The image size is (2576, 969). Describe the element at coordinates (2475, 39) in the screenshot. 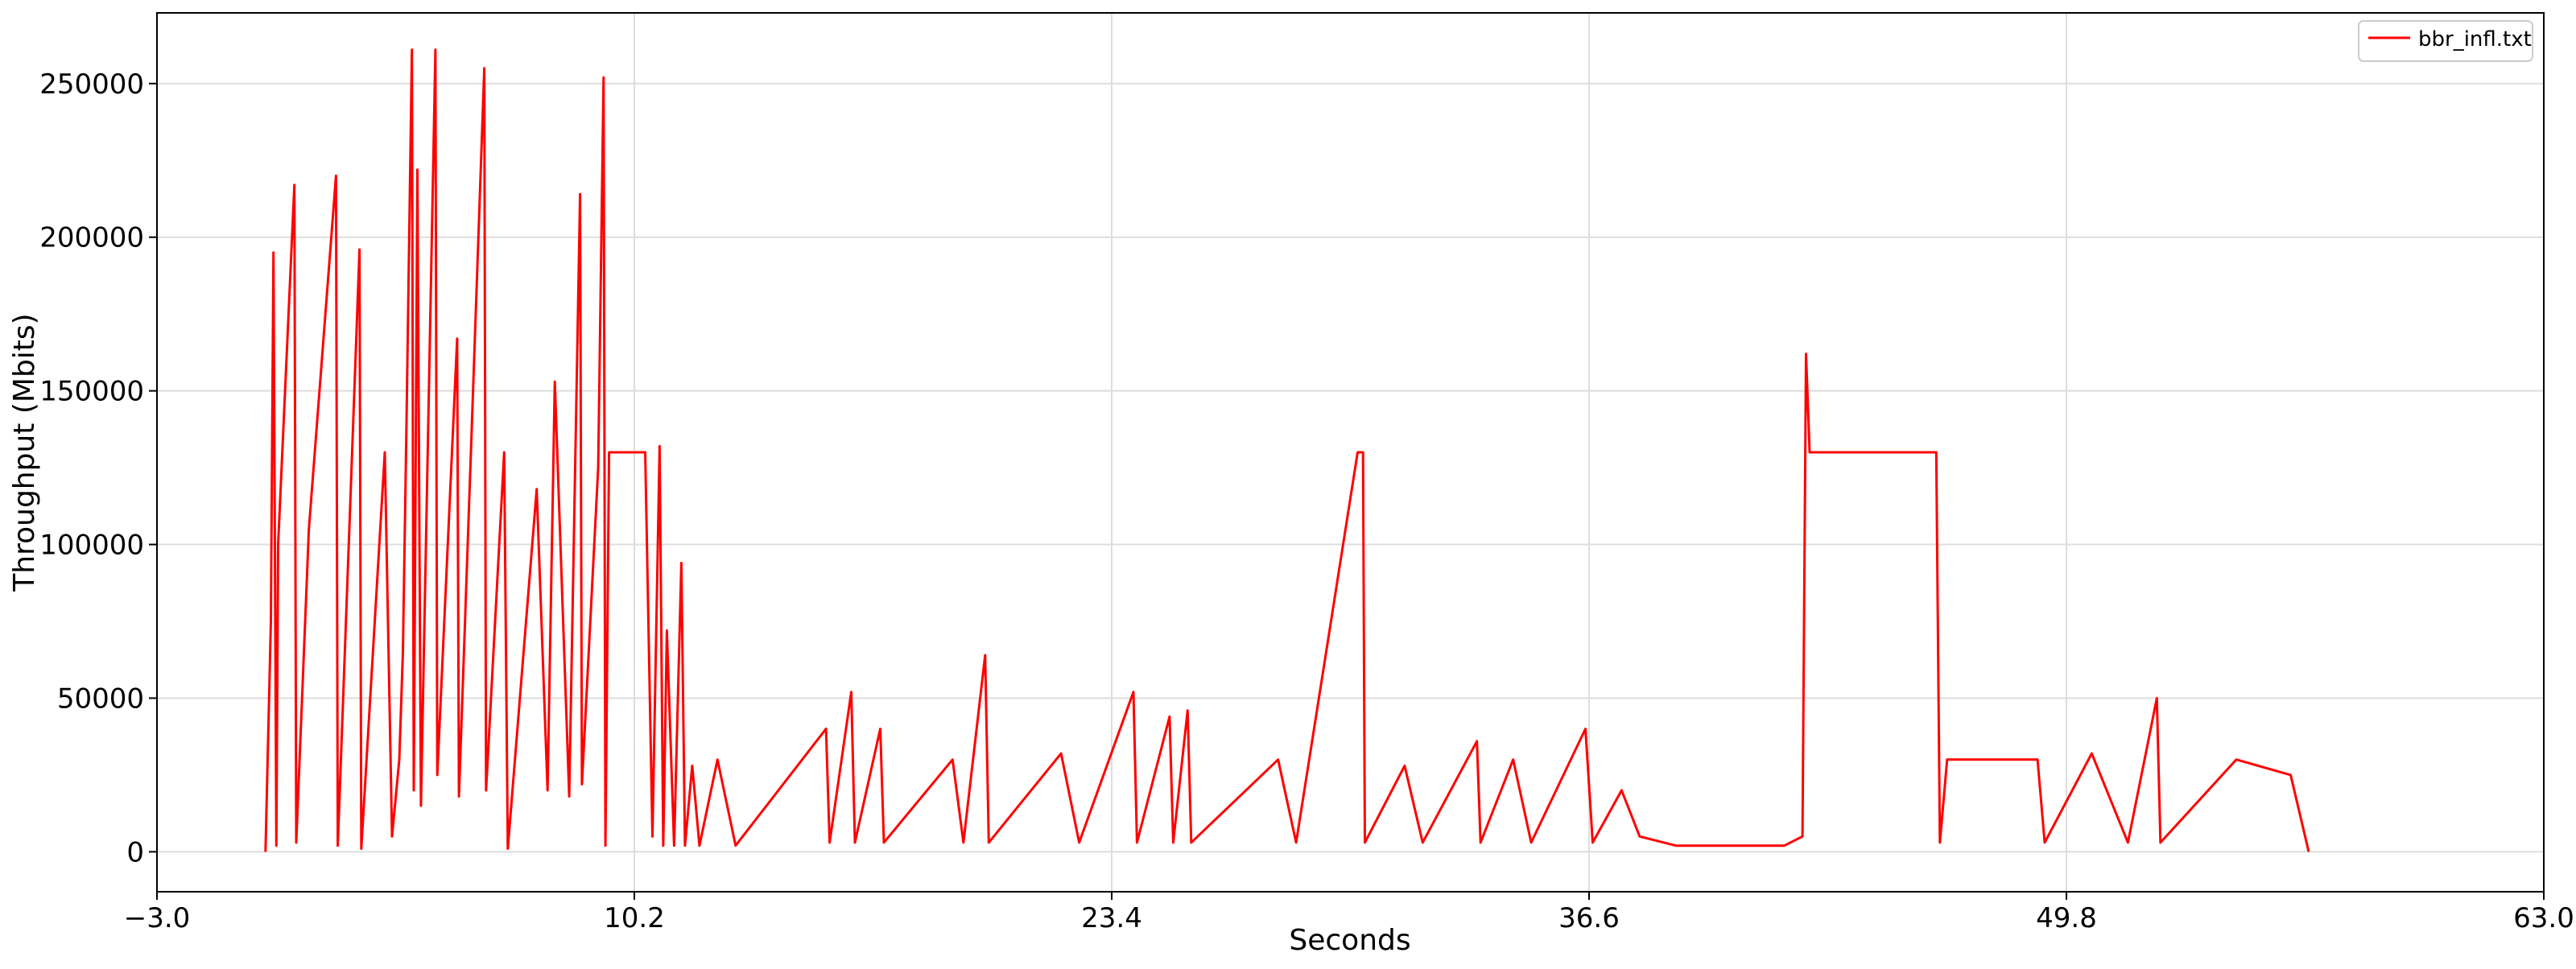

I see `legend-label: bbr_infl.txt` at that location.